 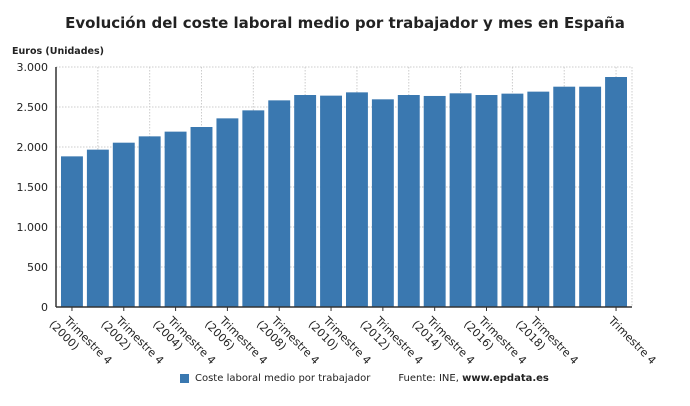 What do you see at coordinates (632, 340) in the screenshot?
I see `x-tick-label: Trimestre 4` at bounding box center [632, 340].